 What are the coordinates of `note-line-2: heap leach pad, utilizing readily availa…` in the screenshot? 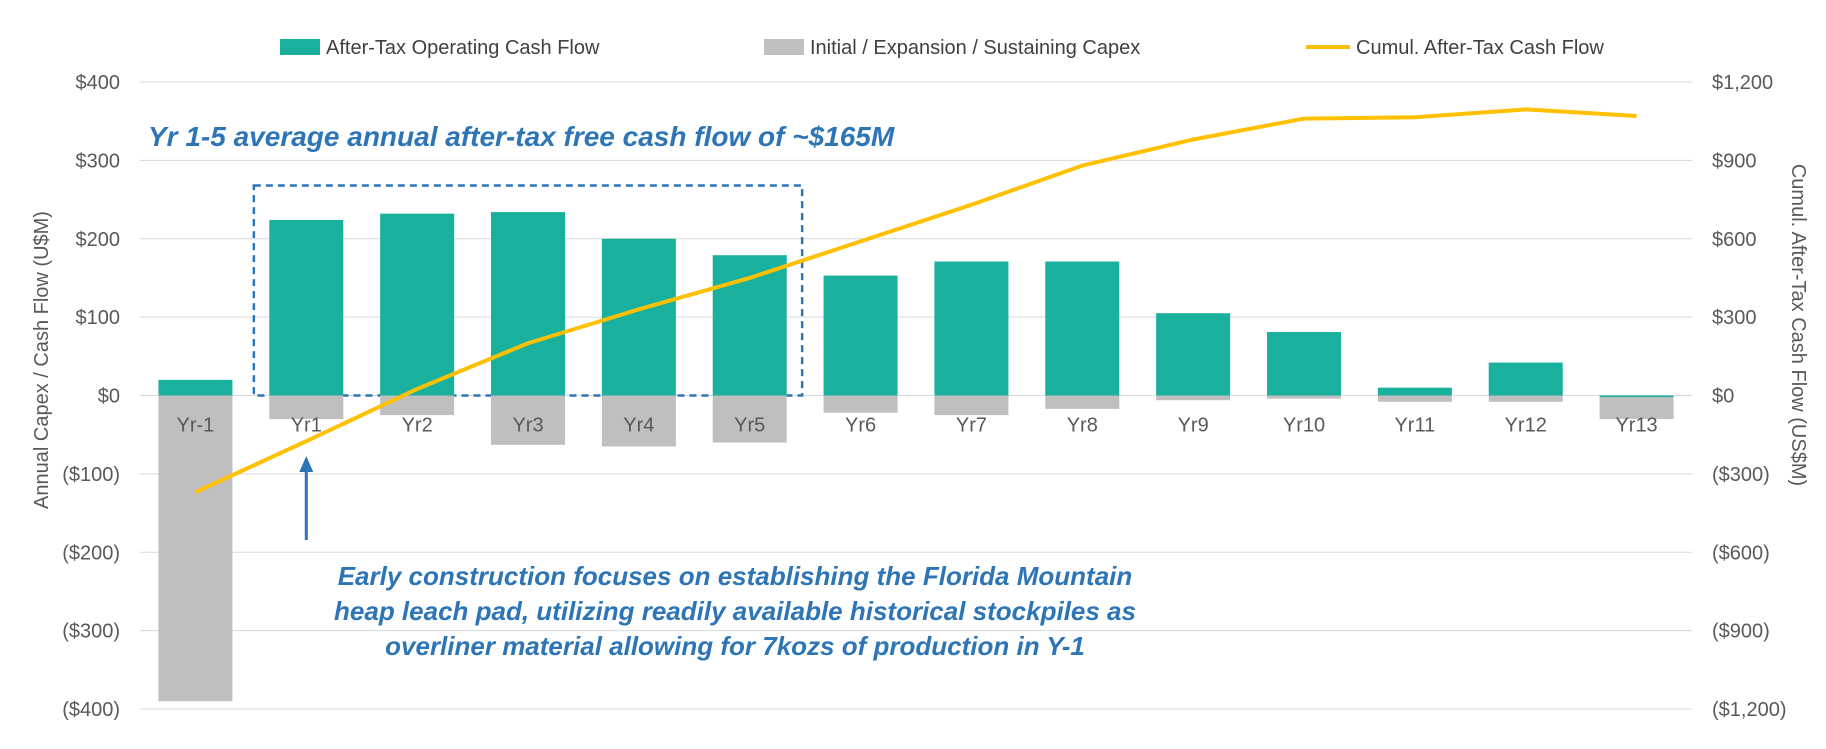 It's located at (735, 611).